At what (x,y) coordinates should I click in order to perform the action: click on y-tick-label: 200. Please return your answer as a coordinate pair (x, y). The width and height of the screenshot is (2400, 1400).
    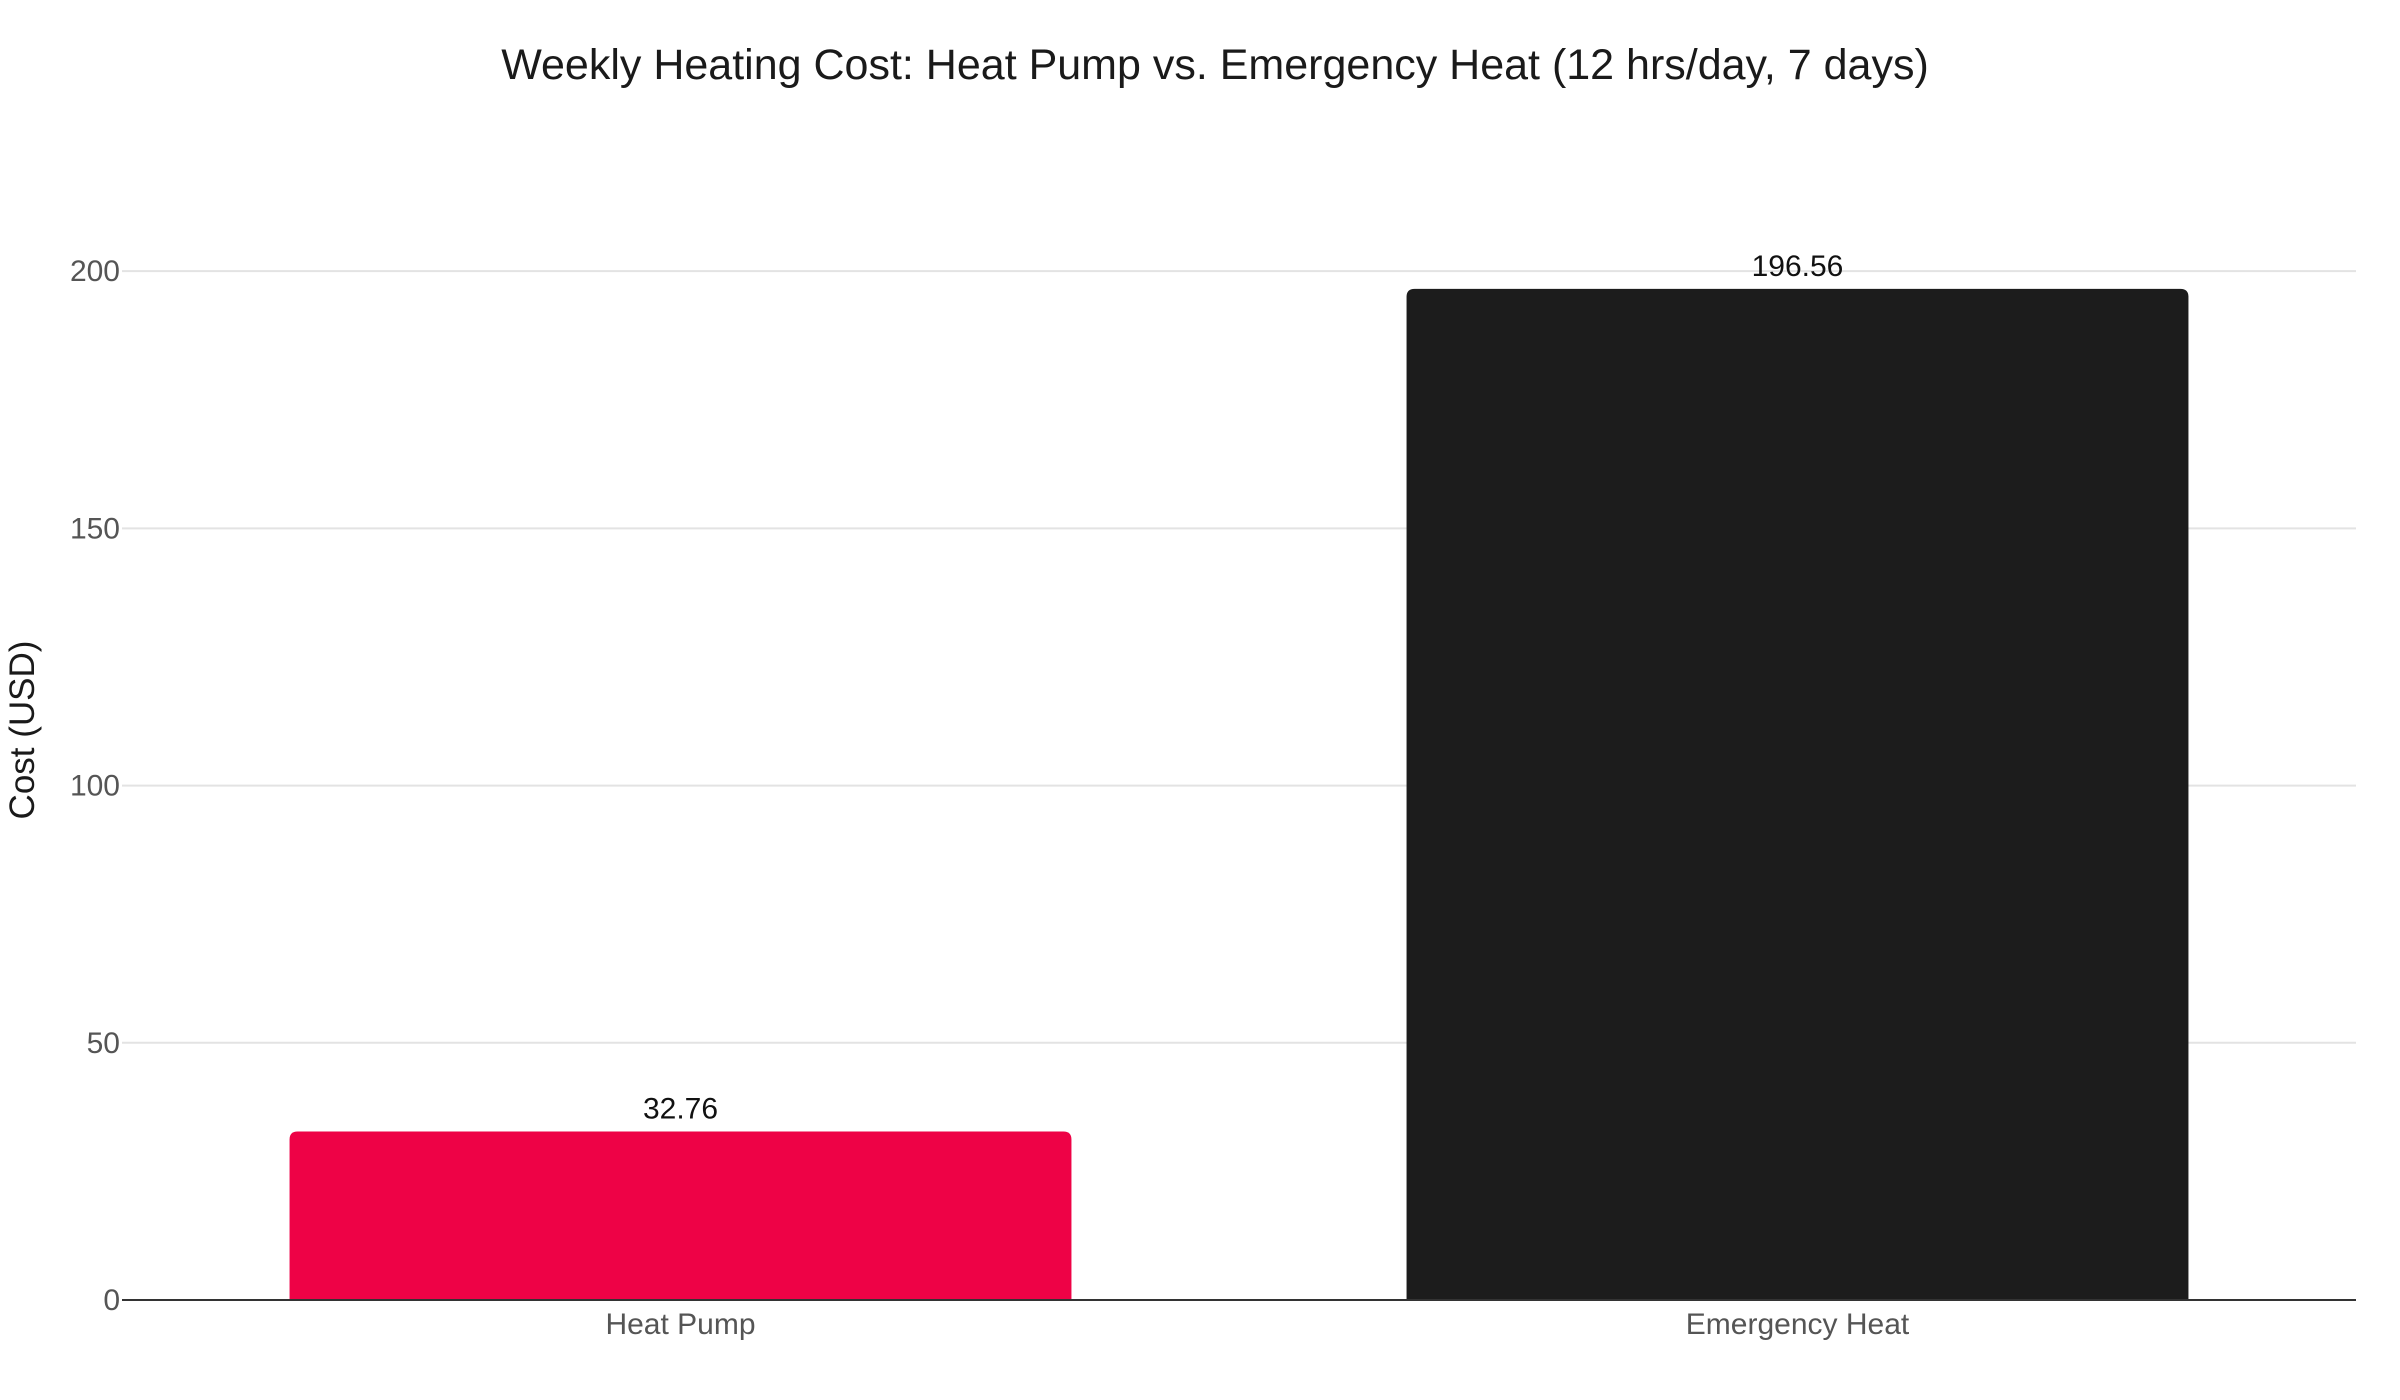
    Looking at the image, I should click on (95, 271).